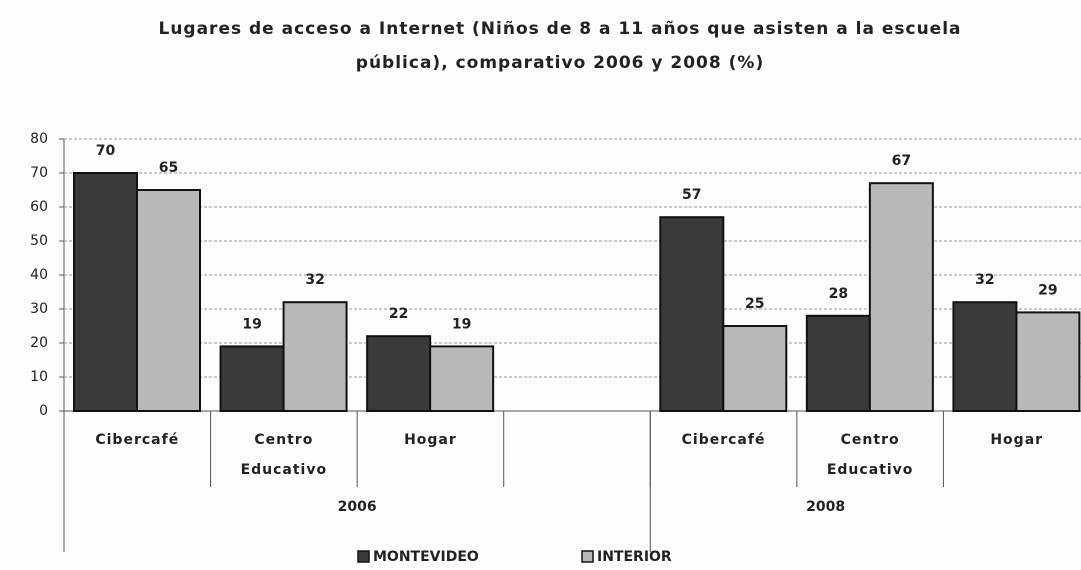  What do you see at coordinates (825, 507) in the screenshot?
I see `group-label: 2008` at bounding box center [825, 507].